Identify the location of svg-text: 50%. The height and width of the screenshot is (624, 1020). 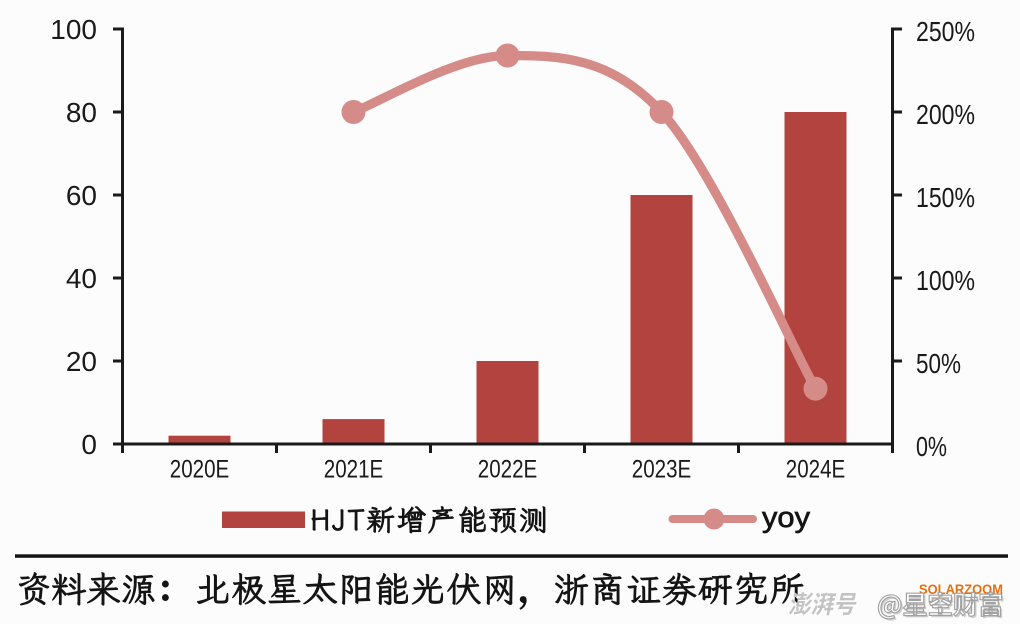
(938, 363).